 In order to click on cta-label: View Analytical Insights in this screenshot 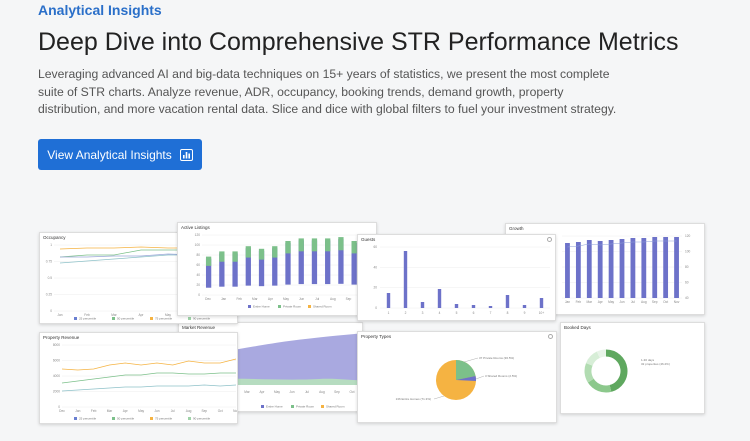, I will do `click(109, 154)`.